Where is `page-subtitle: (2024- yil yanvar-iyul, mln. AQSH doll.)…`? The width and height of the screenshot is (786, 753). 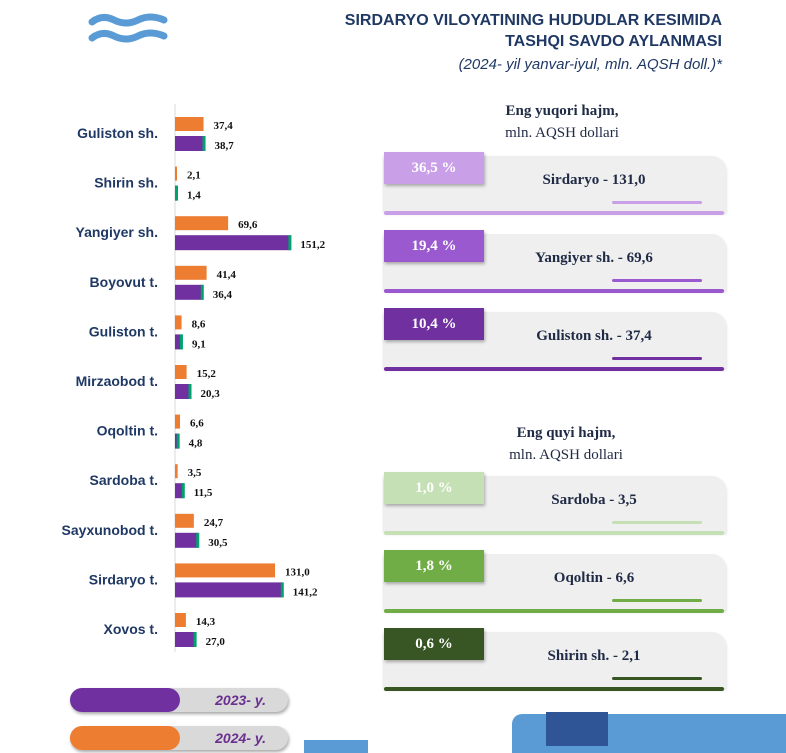 page-subtitle: (2024- yil yanvar-iyul, mln. AQSH doll.)… is located at coordinates (590, 64).